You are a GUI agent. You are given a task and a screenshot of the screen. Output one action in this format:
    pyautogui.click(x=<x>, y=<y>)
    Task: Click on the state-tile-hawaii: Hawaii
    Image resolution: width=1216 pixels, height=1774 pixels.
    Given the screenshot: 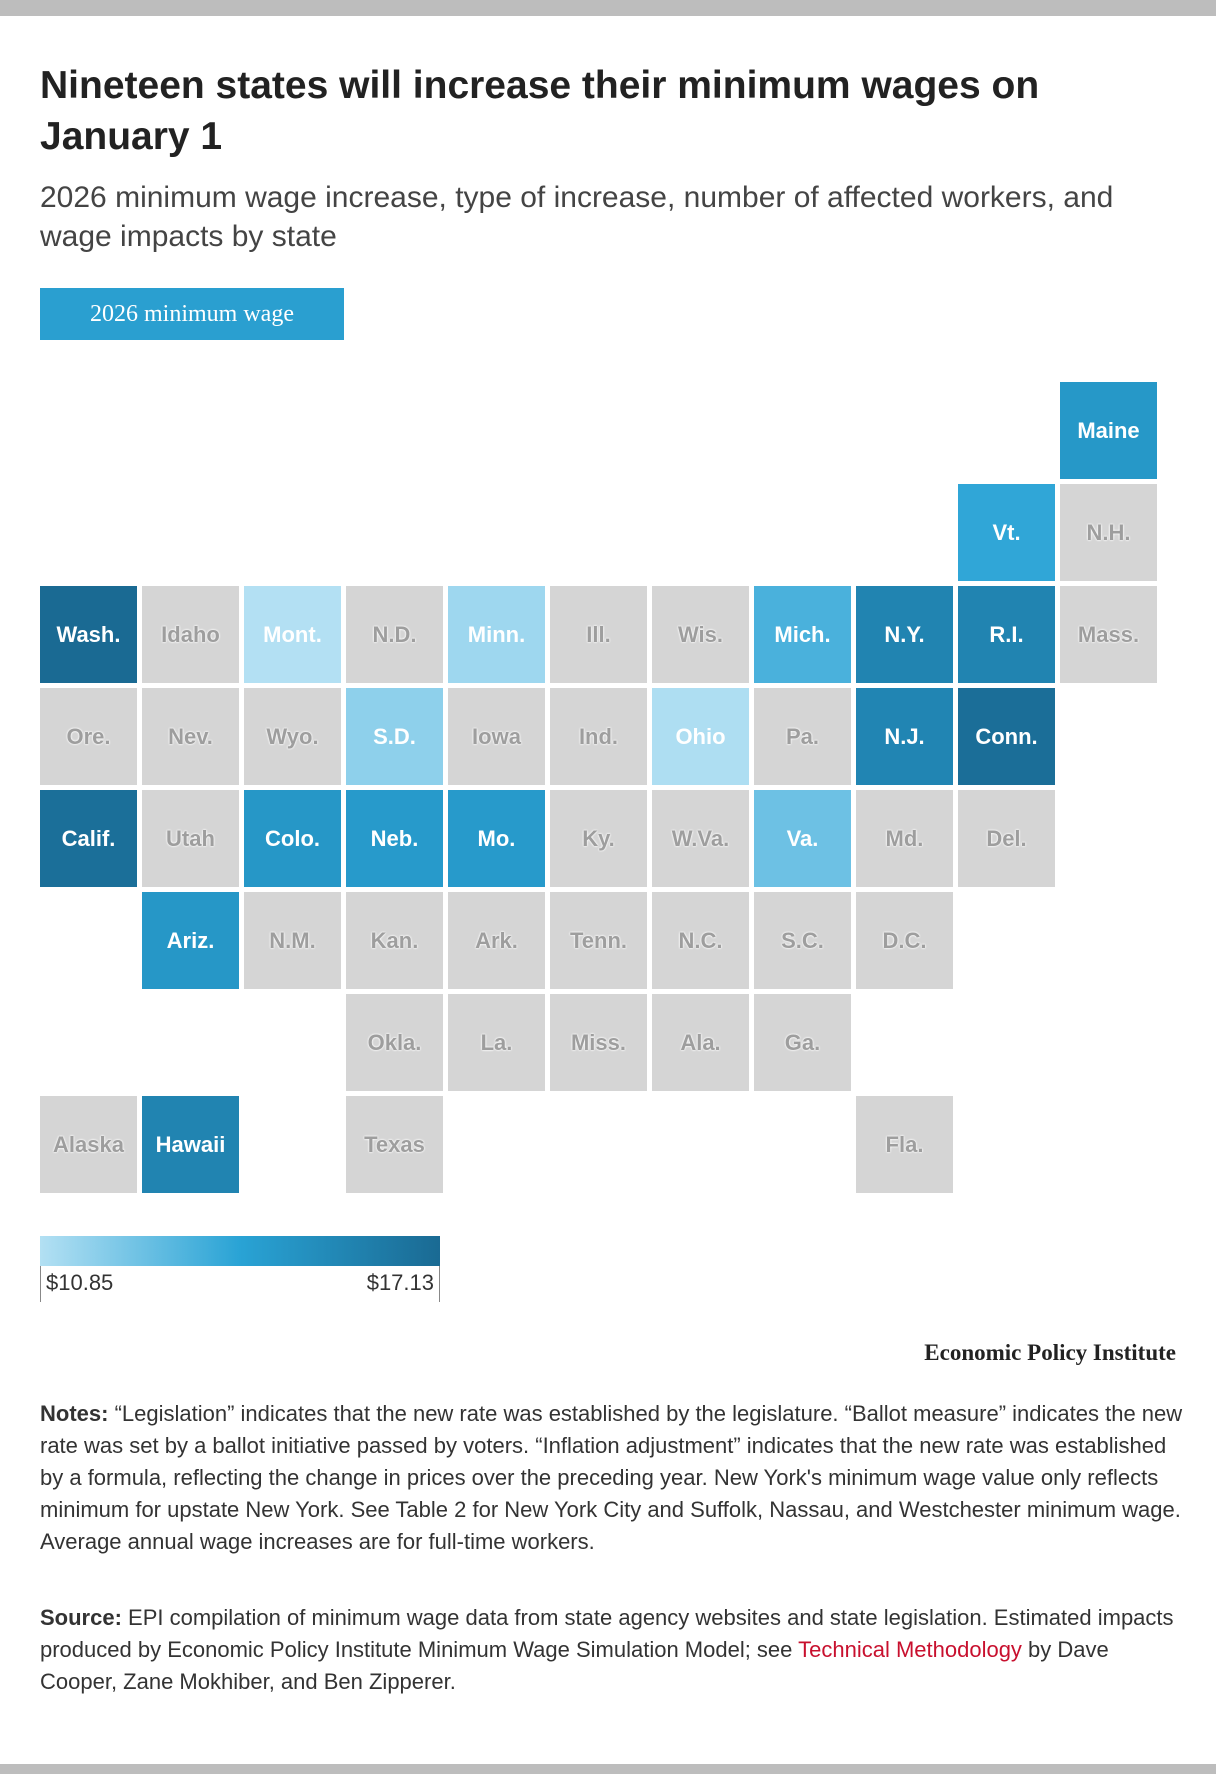 What is the action you would take?
    pyautogui.click(x=190, y=1144)
    